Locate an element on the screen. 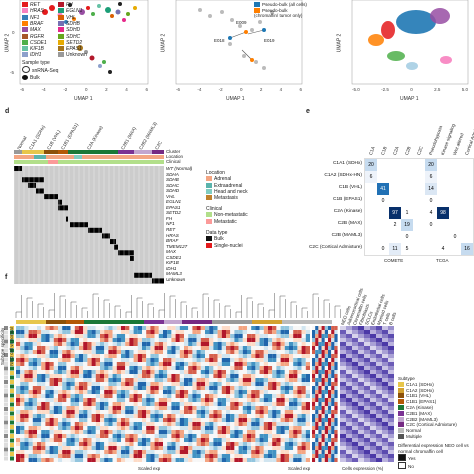 The image size is (474, 474). gene-legend-item: SDHB is located at coordinates (69, 23).